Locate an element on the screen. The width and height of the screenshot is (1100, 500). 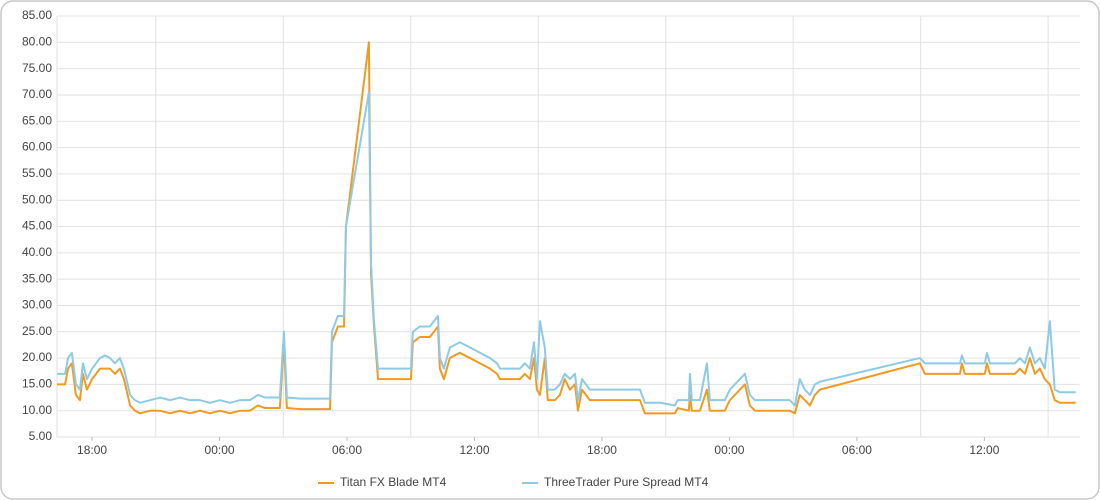
y-tick-label: 10.00 is located at coordinates (37, 410).